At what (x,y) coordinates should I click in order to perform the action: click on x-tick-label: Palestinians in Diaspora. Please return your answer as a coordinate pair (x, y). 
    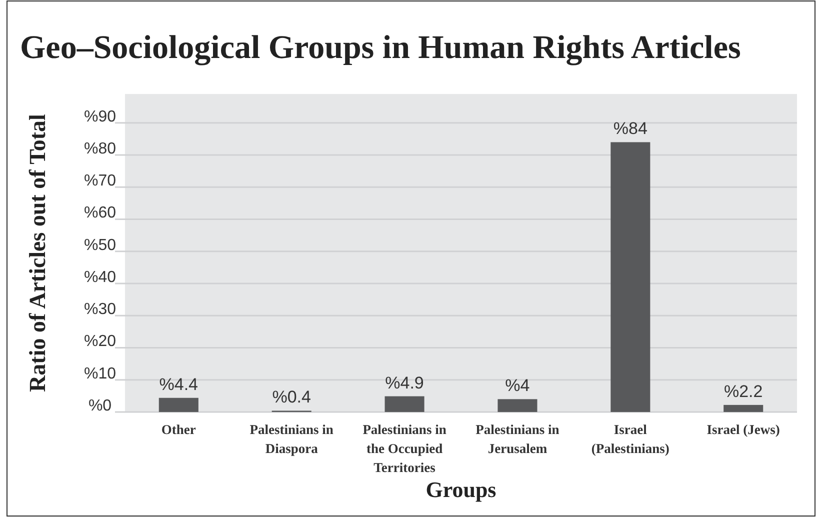
    Looking at the image, I should click on (292, 439).